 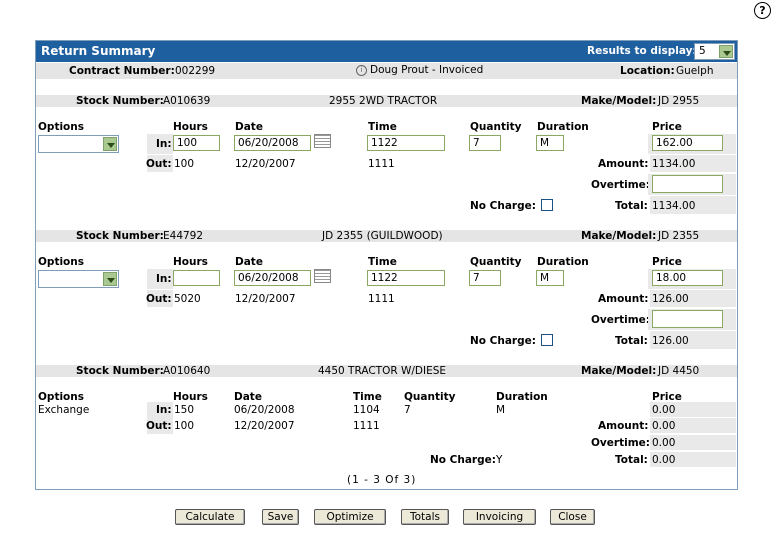 I want to click on results-select: 5, so click(x=714, y=51).